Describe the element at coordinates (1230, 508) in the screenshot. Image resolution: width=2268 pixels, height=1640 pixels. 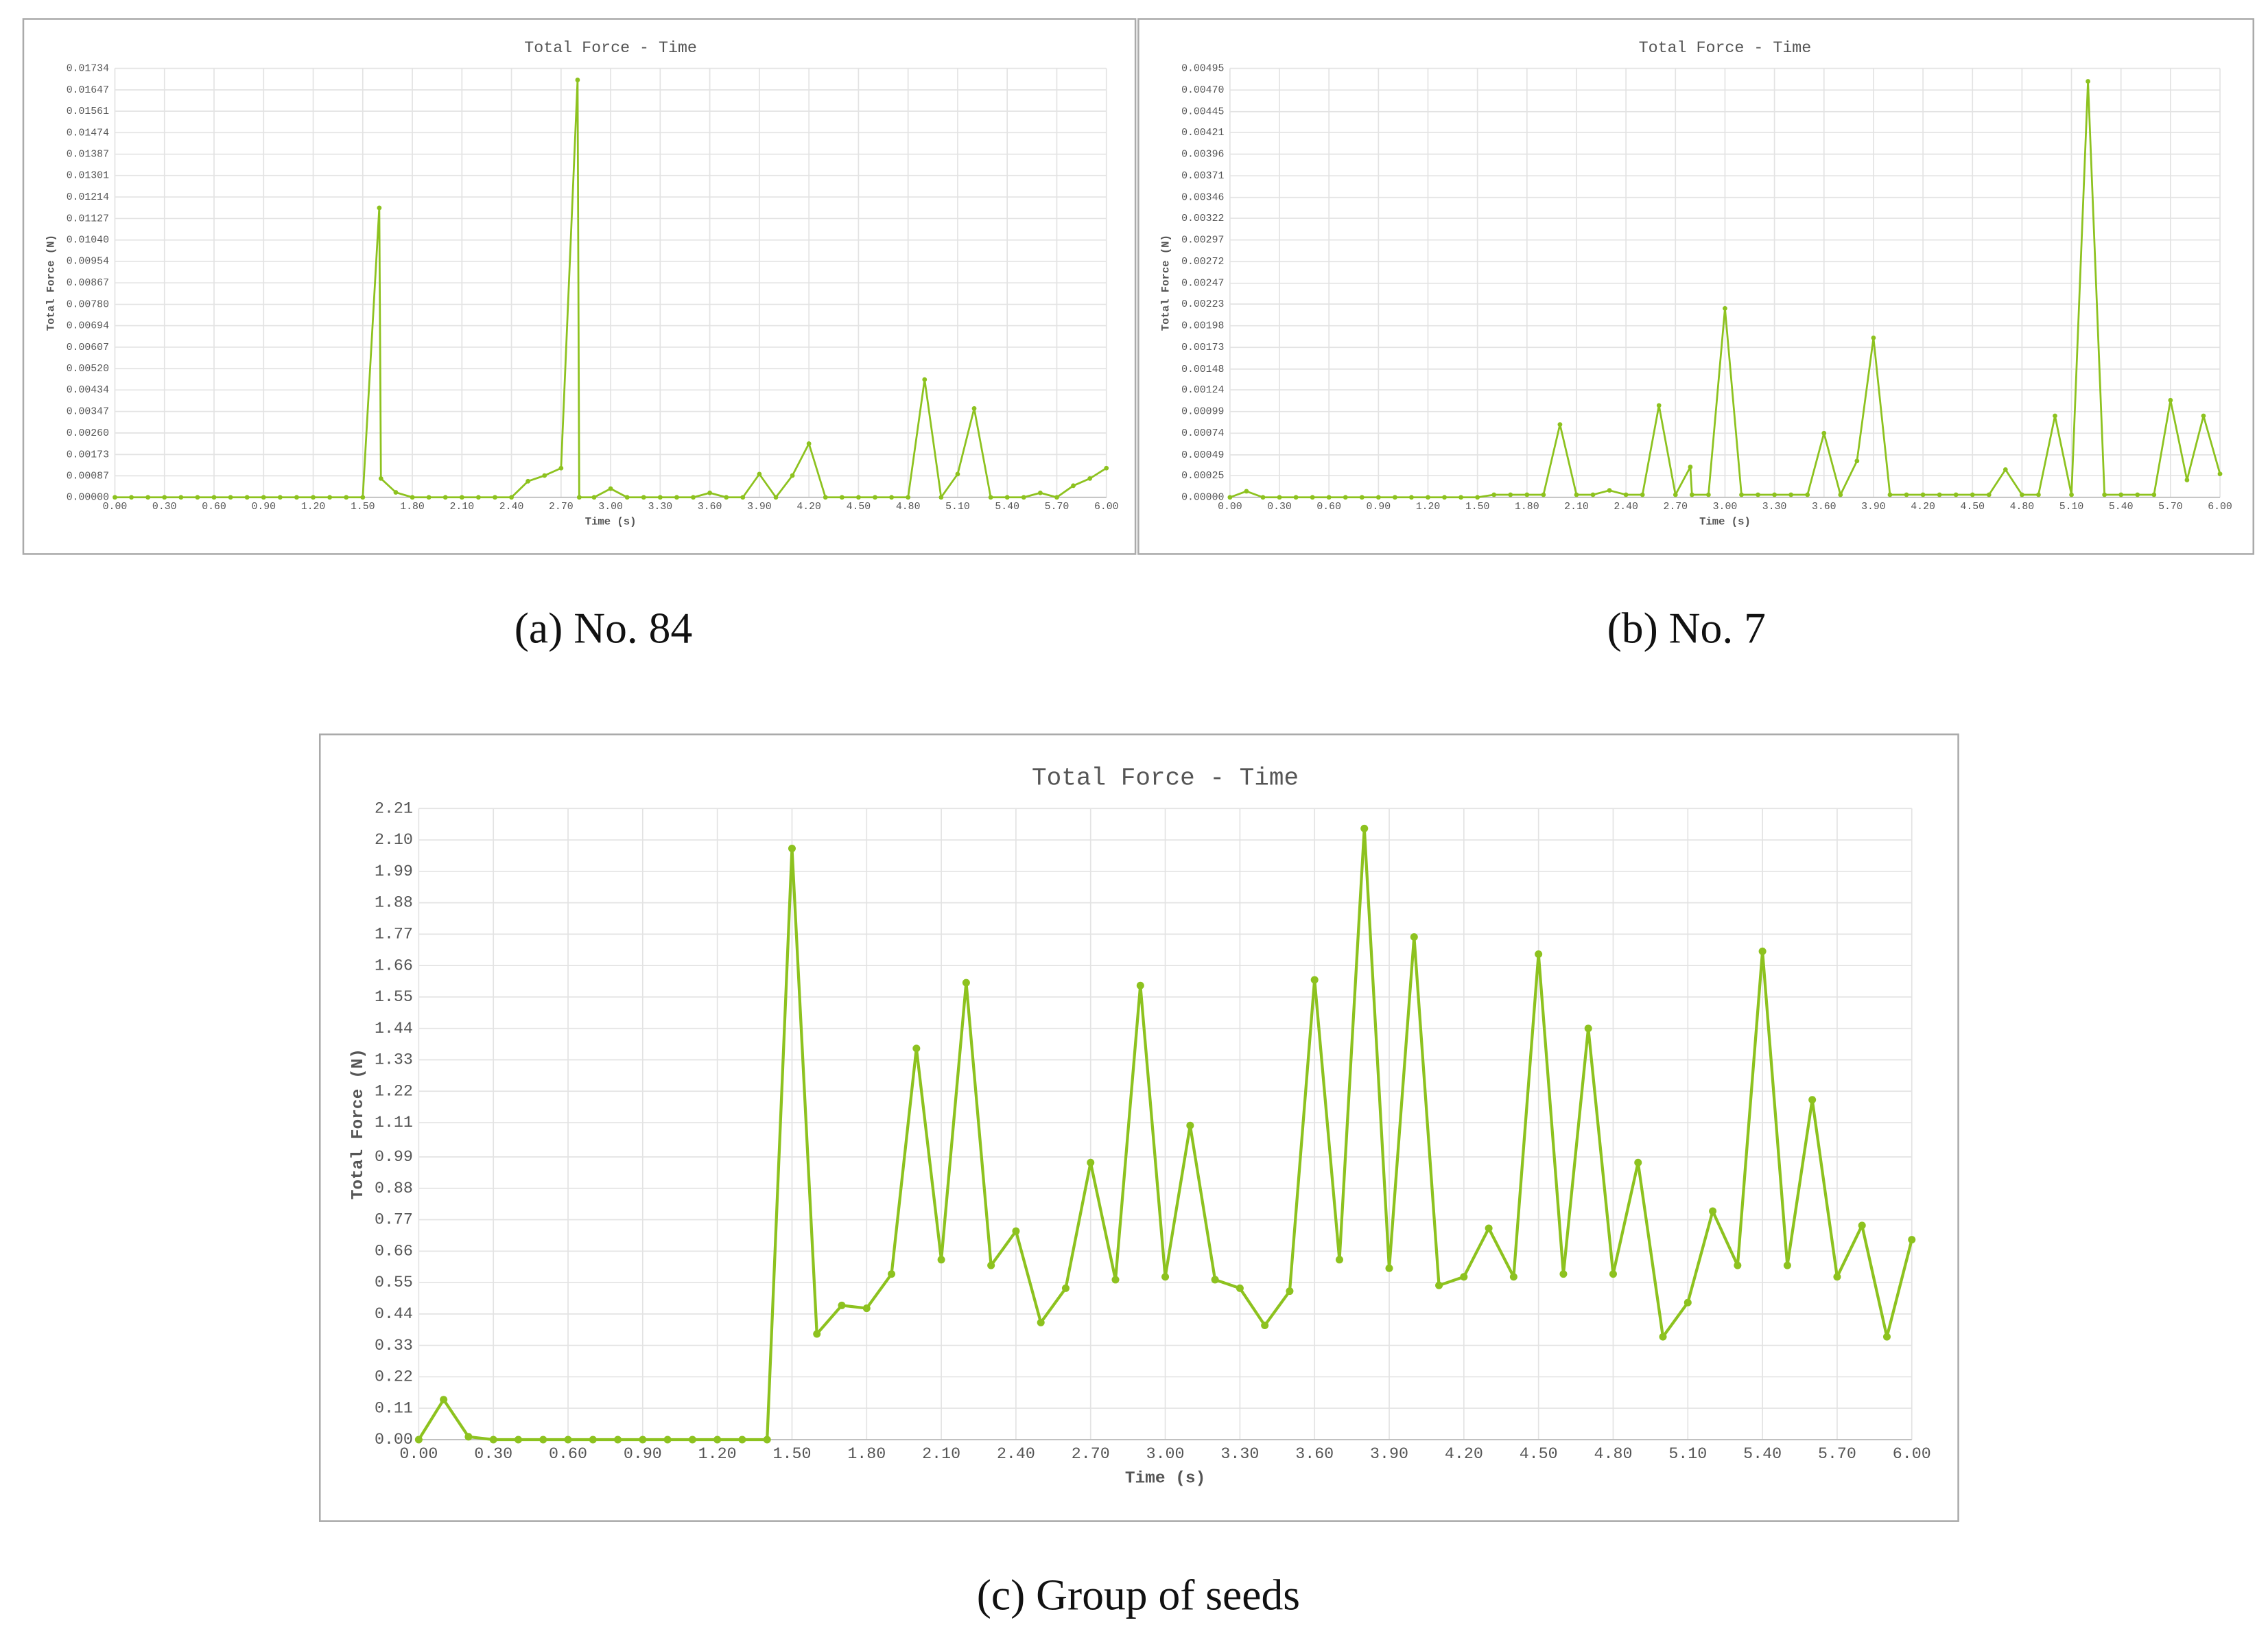
I see `x-tick-label: 0.00` at that location.